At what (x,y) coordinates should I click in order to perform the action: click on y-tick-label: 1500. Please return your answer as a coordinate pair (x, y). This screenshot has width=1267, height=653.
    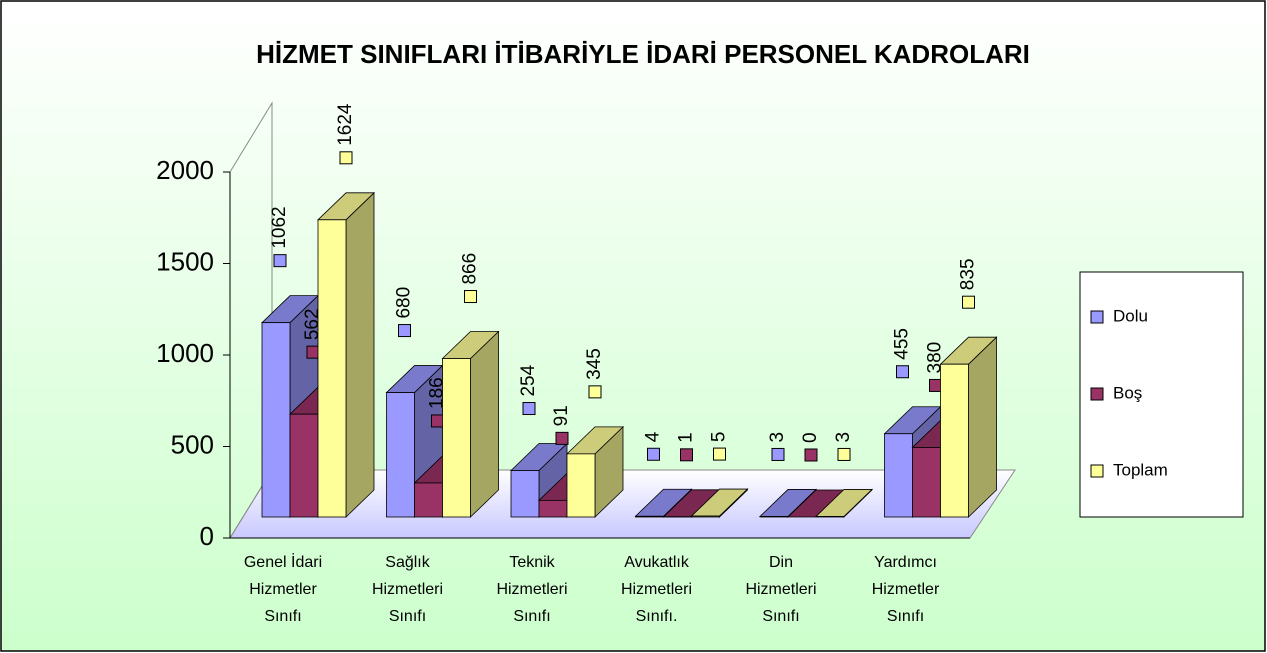
    Looking at the image, I should click on (185, 261).